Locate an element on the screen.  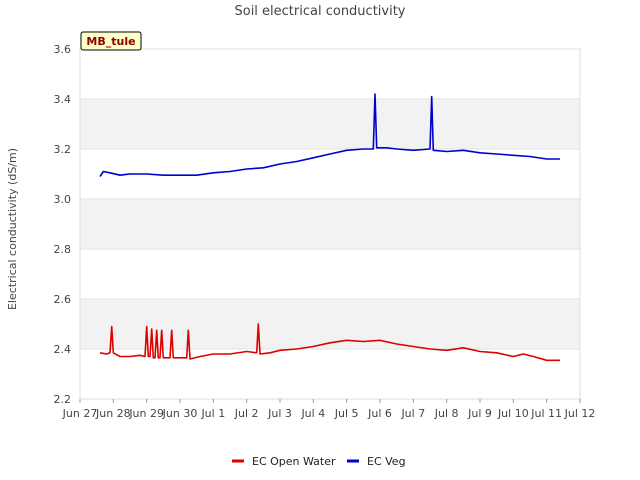
x-tick-label: Jun 29 is located at coordinates (146, 413).